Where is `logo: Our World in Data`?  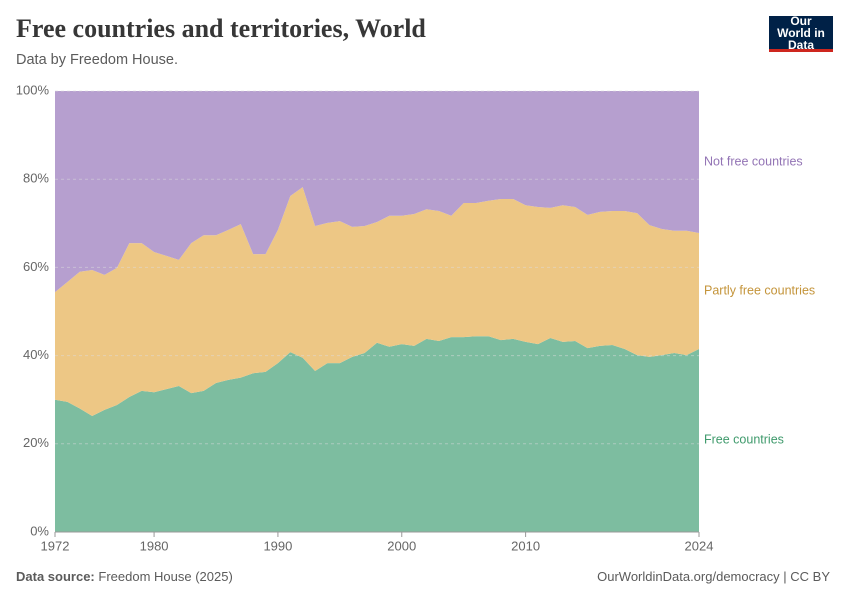 logo: Our World in Data is located at coordinates (801, 32).